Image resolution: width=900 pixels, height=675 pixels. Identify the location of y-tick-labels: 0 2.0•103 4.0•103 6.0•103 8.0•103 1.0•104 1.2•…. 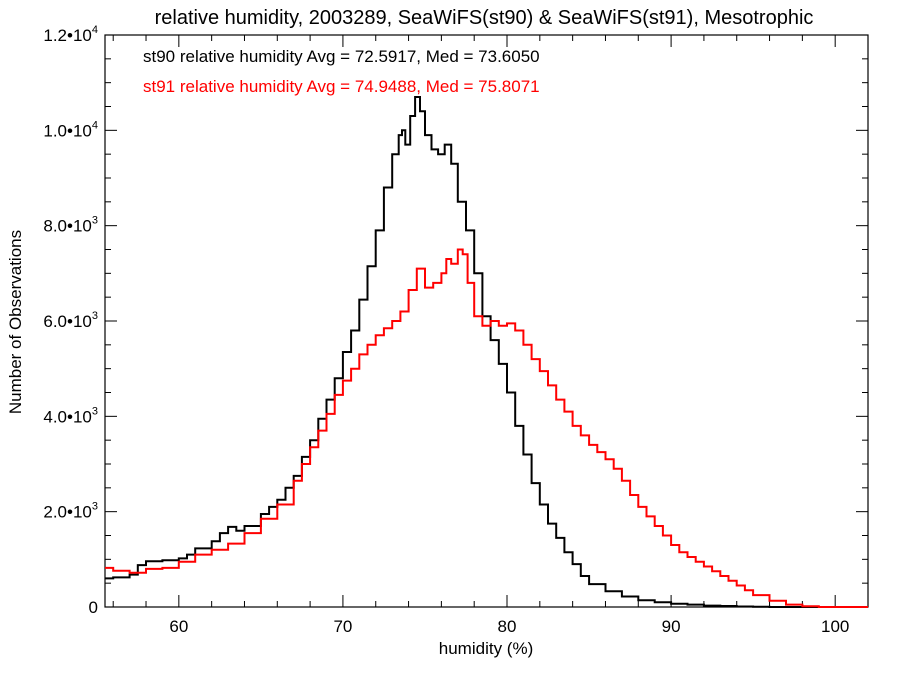
(70, 320).